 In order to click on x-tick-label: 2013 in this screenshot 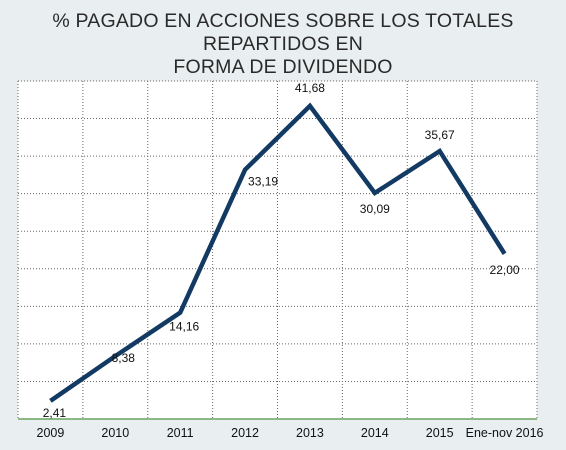, I will do `click(310, 433)`.